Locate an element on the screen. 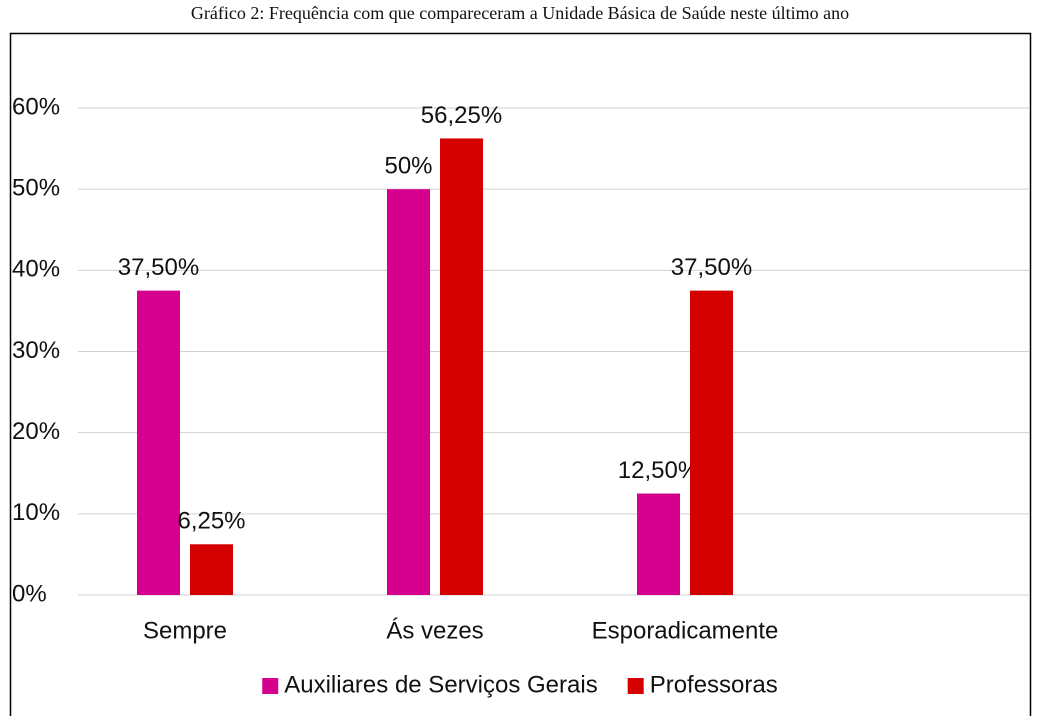 Image resolution: width=1040 pixels, height=716 pixels. value-label: 12,50% is located at coordinates (658, 470).